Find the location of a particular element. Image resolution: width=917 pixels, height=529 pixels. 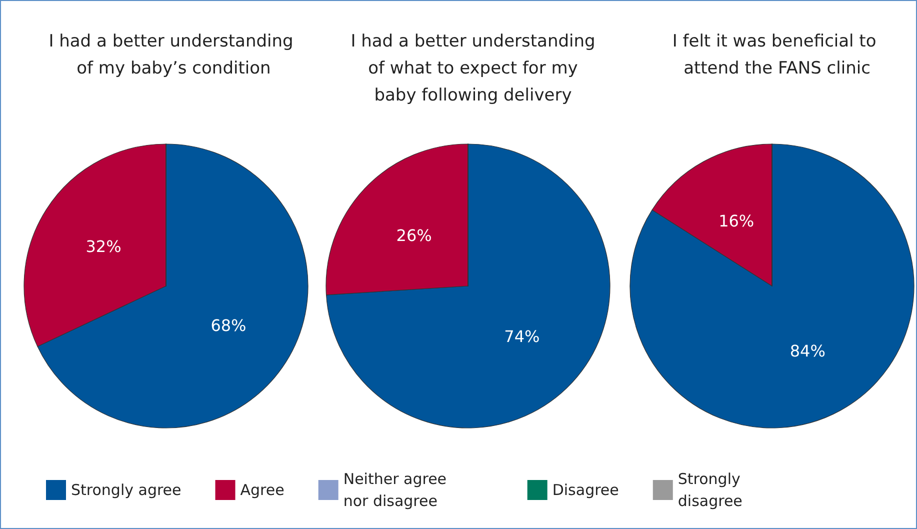

legend-label: Agree is located at coordinates (262, 490).